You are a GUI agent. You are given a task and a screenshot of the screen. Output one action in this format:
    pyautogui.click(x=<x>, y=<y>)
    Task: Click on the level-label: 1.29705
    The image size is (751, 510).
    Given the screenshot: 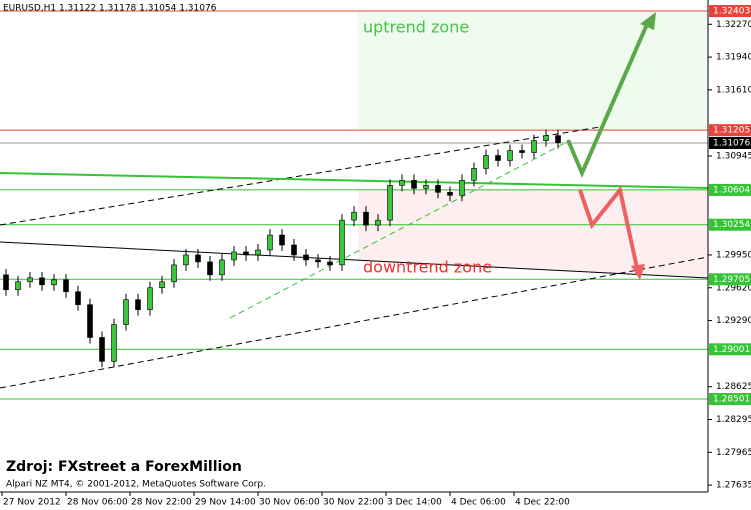 What is the action you would take?
    pyautogui.click(x=731, y=280)
    